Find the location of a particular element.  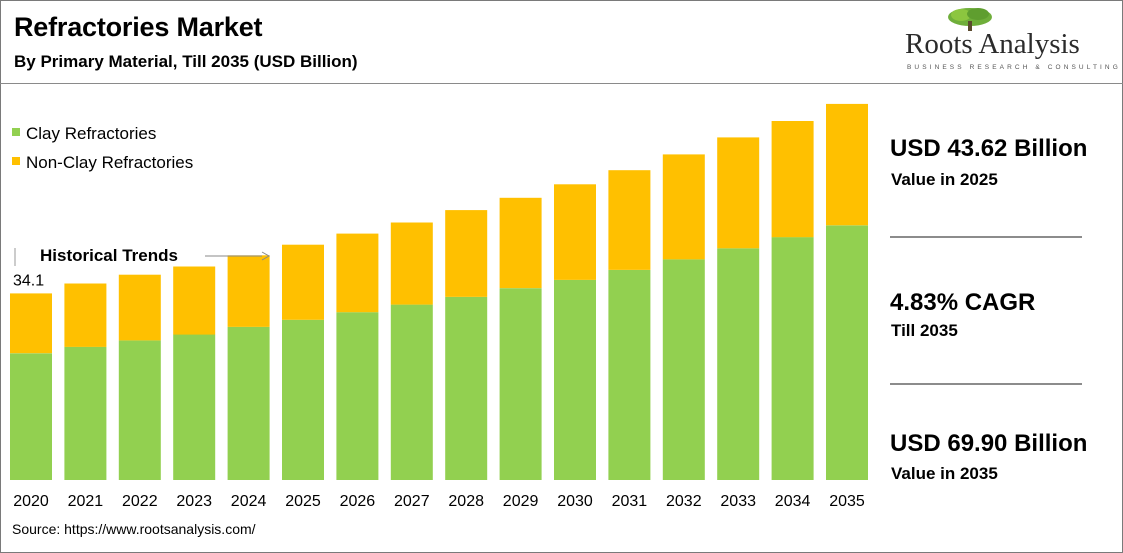

x-tick-label: 2023 is located at coordinates (194, 501).